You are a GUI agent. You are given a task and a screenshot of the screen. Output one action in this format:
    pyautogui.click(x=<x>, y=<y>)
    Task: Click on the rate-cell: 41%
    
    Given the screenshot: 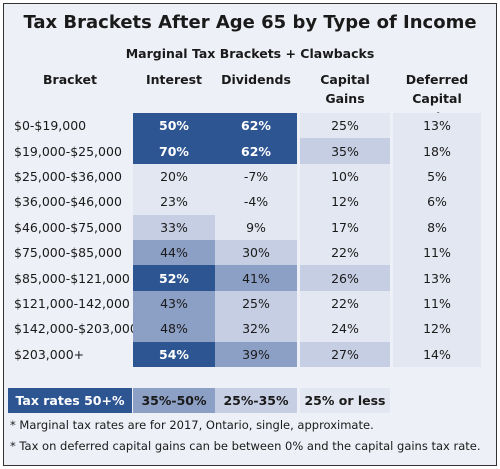 What is the action you would take?
    pyautogui.click(x=256, y=278)
    